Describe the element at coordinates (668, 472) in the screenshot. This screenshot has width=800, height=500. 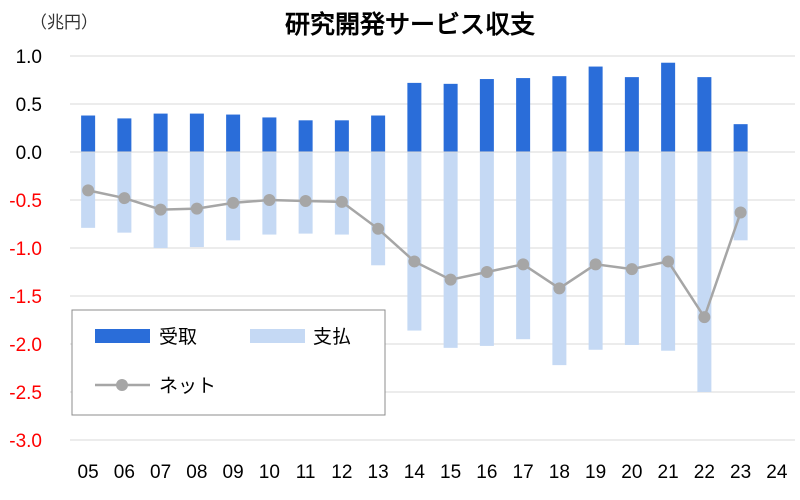
I see `x-tick-label: 21` at that location.